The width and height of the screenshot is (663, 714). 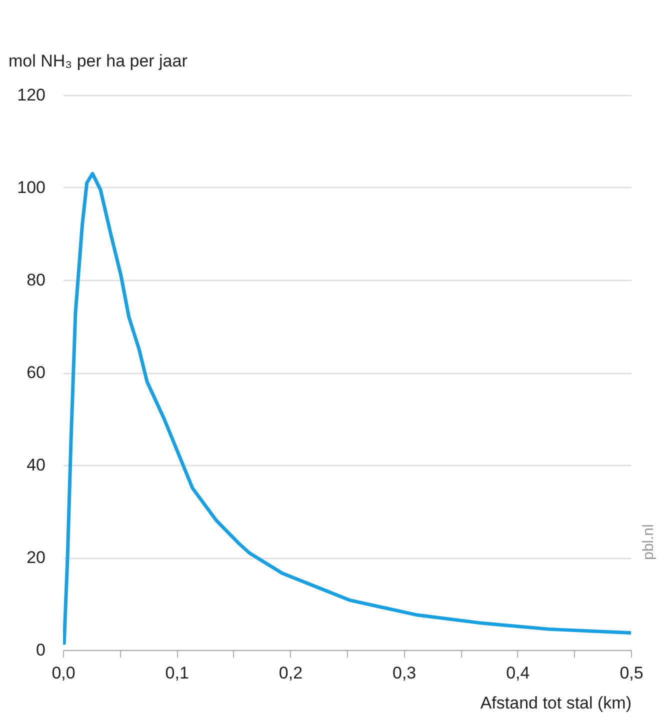 What do you see at coordinates (36, 465) in the screenshot?
I see `y-tick-label: 40` at bounding box center [36, 465].